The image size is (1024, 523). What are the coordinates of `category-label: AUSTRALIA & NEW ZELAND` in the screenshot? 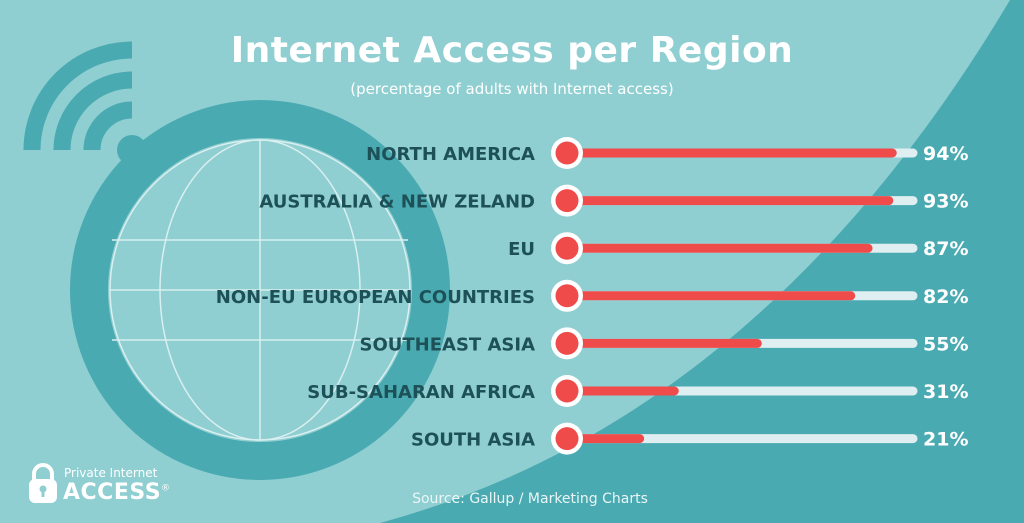 It's located at (397, 202).